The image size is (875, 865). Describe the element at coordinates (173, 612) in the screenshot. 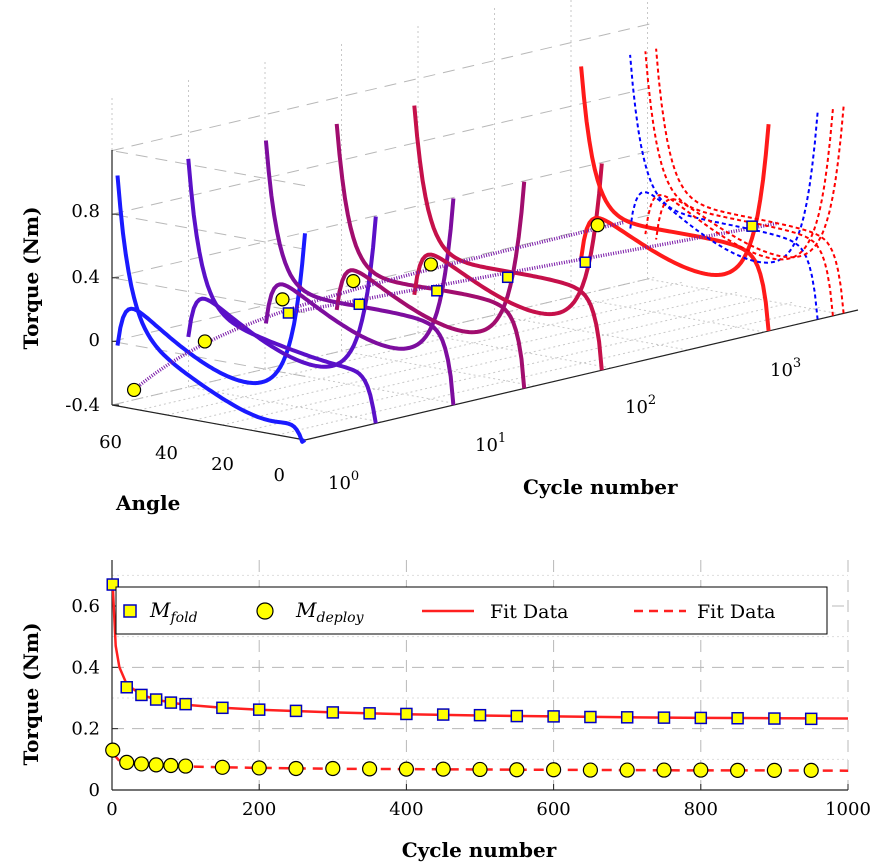

I see `legend-label-m-fold: Mfold` at that location.